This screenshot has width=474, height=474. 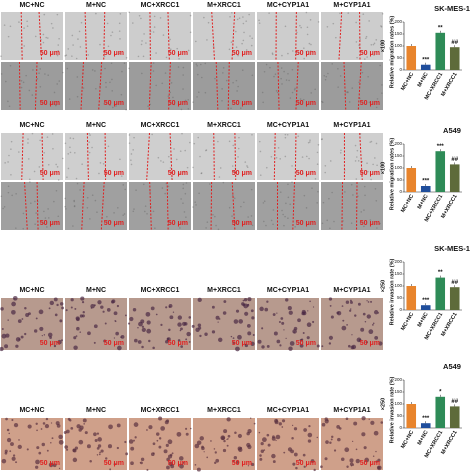 What do you see at coordinates (440, 392) in the screenshot?
I see `significance: *` at bounding box center [440, 392].